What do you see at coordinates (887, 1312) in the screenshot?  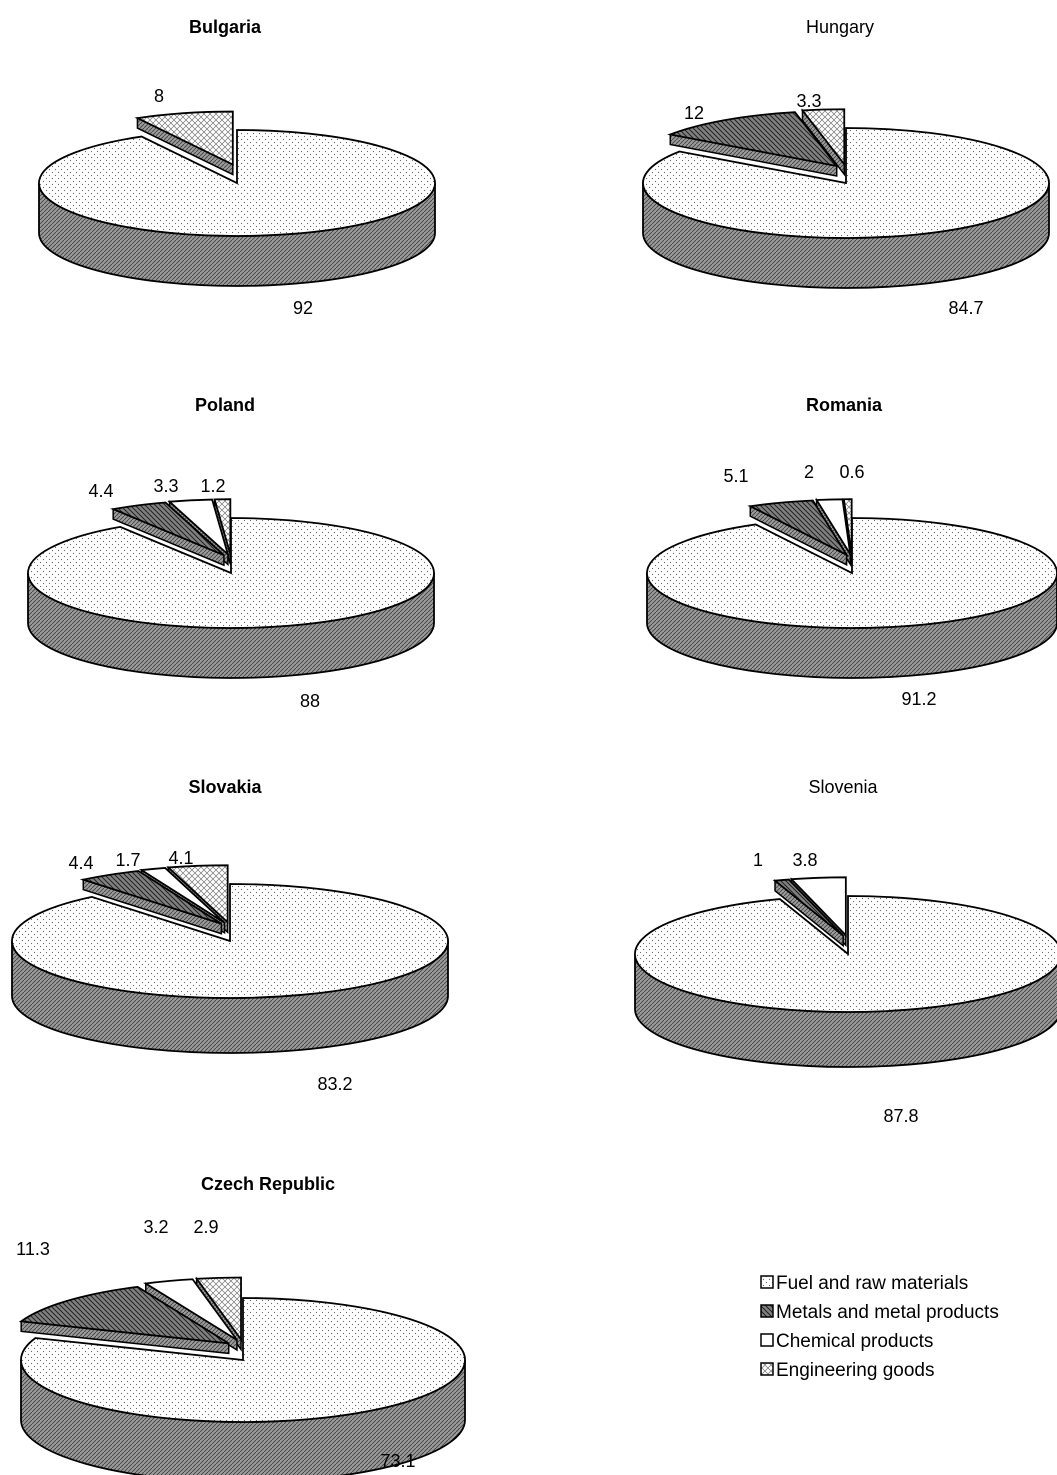 I see `legend-label-metals: Metals and metal products` at bounding box center [887, 1312].